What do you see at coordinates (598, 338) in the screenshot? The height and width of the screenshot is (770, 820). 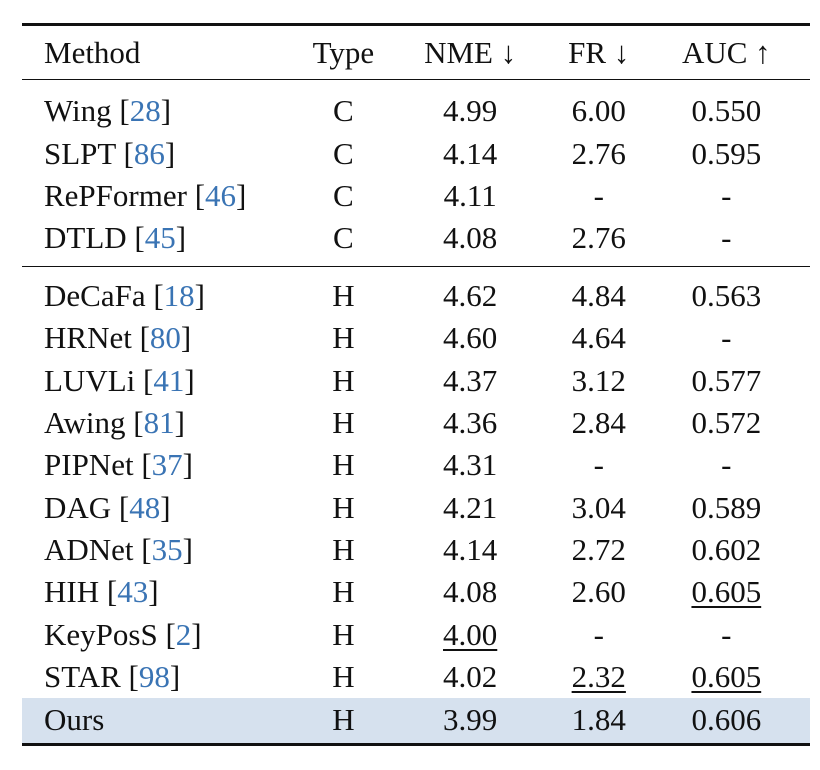 I see `fr-cell: 4.64` at bounding box center [598, 338].